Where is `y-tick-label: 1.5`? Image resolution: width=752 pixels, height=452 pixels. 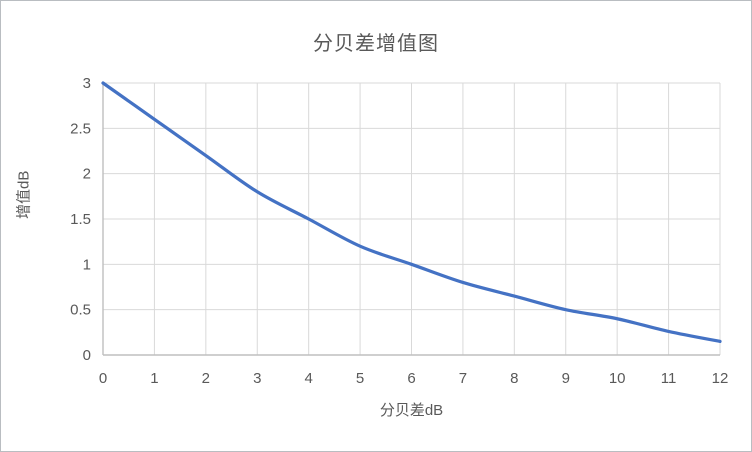 y-tick-label: 1.5 is located at coordinates (80, 219).